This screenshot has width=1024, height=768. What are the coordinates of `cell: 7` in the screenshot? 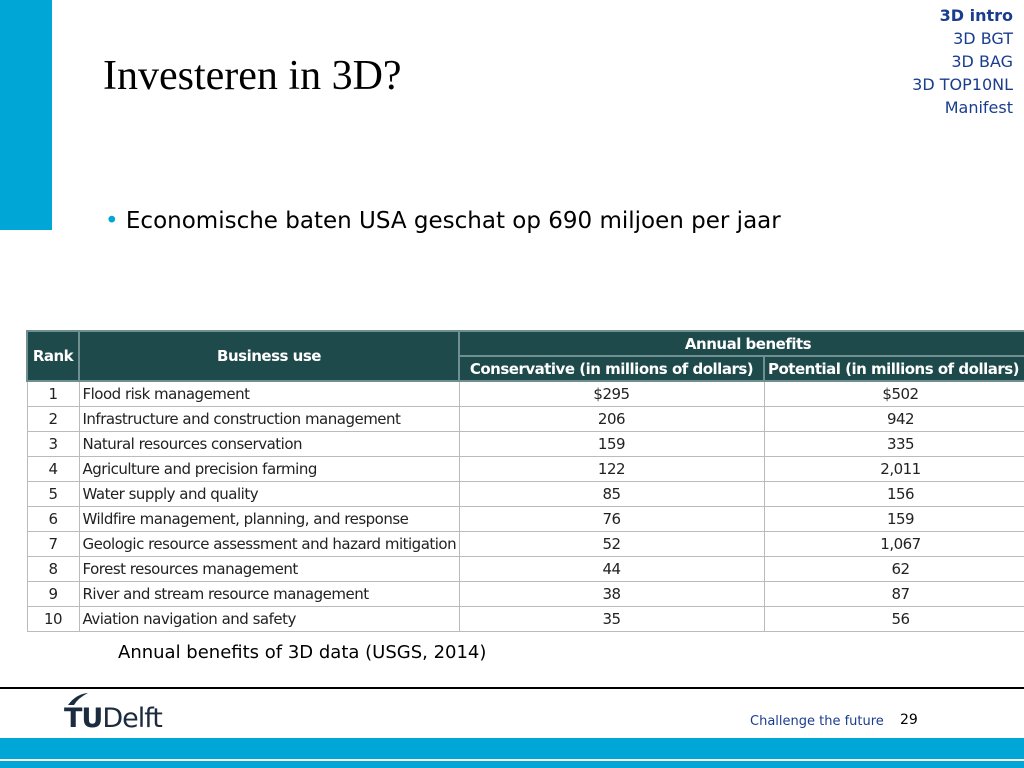 It's located at (53, 544).